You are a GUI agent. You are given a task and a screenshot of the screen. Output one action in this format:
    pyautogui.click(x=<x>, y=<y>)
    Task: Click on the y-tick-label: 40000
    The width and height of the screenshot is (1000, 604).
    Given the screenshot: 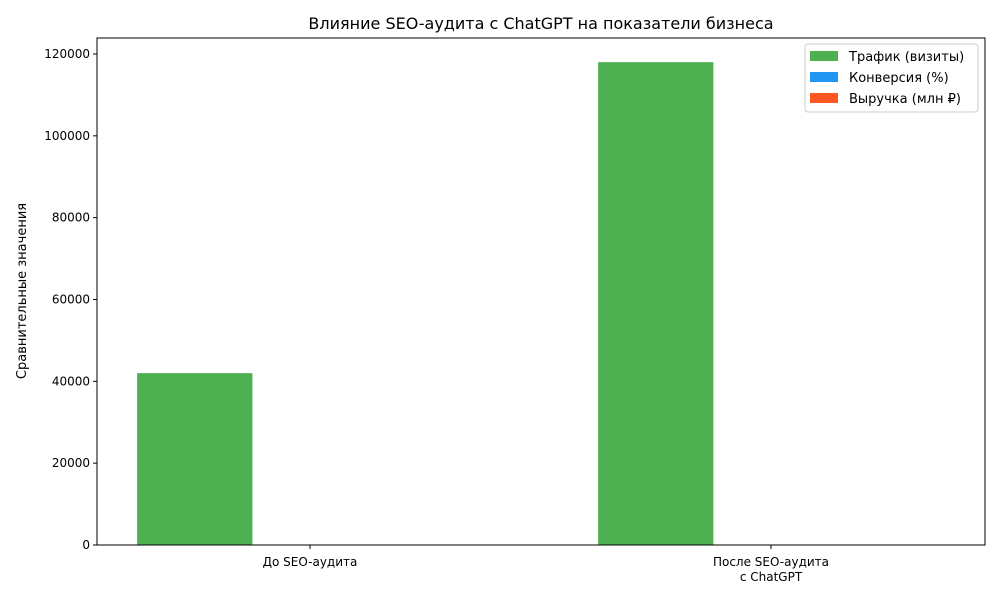 What is the action you would take?
    pyautogui.click(x=71, y=381)
    